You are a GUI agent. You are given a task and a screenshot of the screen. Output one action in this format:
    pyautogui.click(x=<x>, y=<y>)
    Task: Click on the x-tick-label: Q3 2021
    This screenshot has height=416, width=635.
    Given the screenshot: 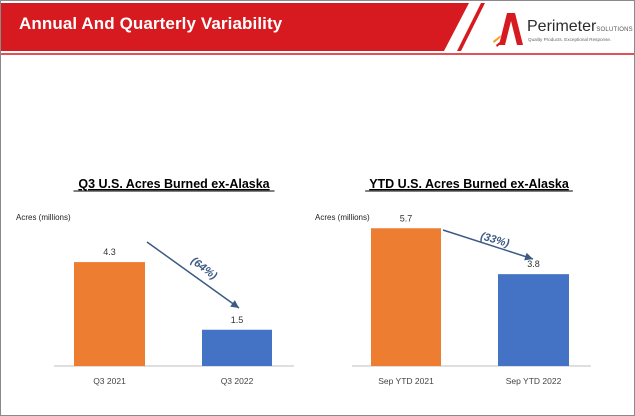 What is the action you would take?
    pyautogui.click(x=109, y=381)
    